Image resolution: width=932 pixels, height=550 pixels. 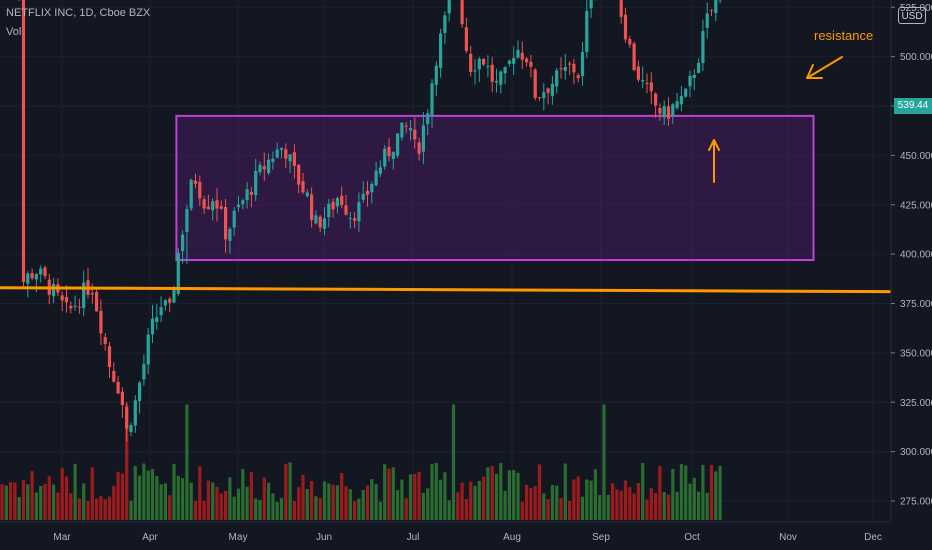 What do you see at coordinates (912, 15) in the screenshot?
I see `currency-button: USD` at bounding box center [912, 15].